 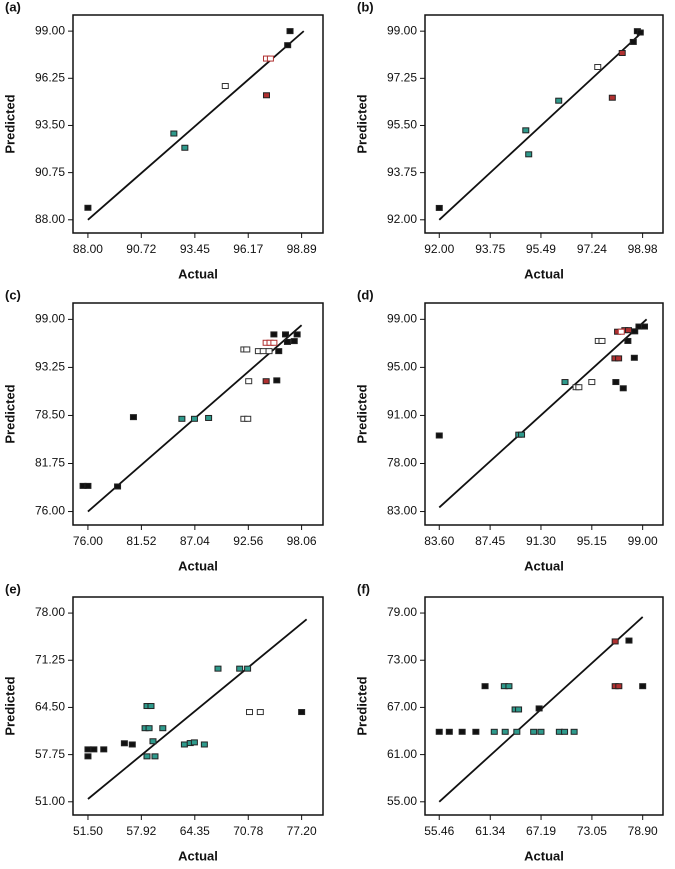 What do you see at coordinates (592, 249) in the screenshot?
I see `x-tick-label: 97.24` at bounding box center [592, 249].